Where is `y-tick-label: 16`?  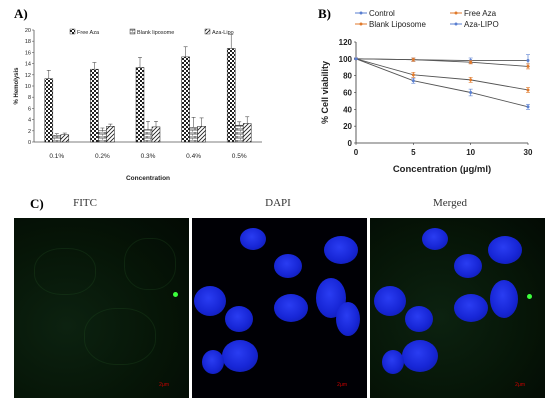 y-tick-label: 16 is located at coordinates (28, 53).